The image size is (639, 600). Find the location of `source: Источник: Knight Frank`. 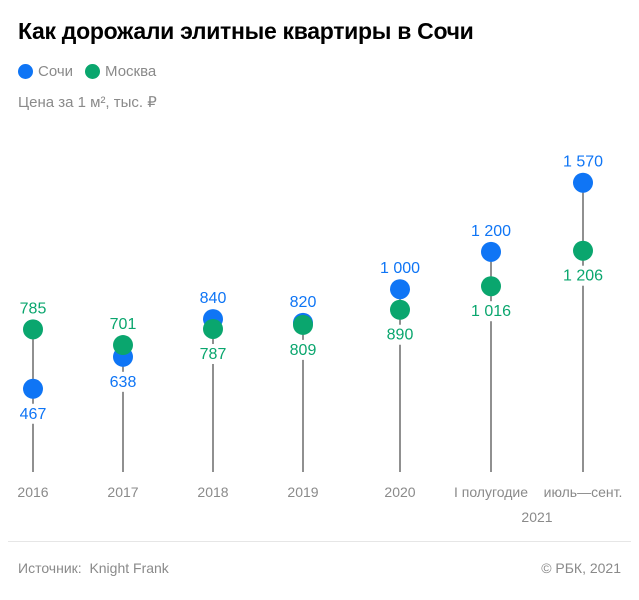

source: Источник: Knight Frank is located at coordinates (93, 568).